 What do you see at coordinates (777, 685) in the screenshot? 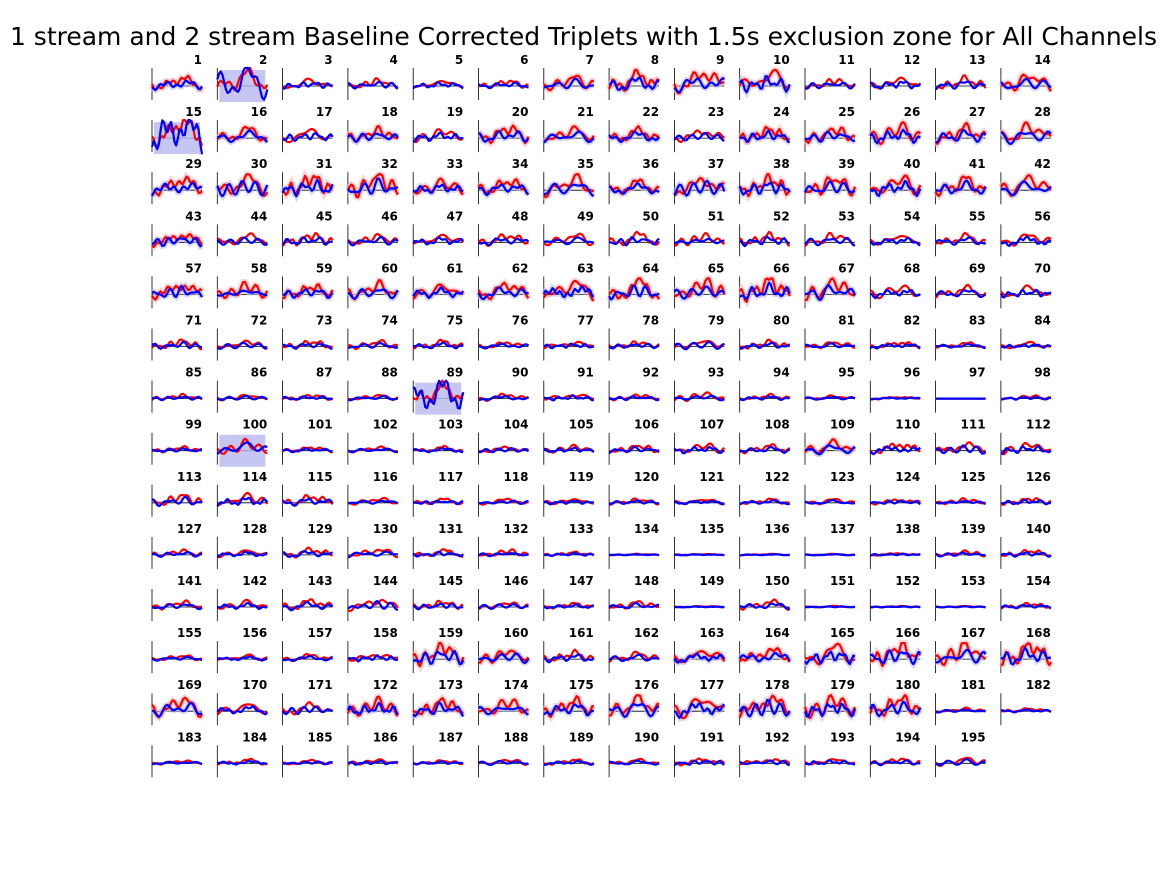
I see `channel-label: 178` at bounding box center [777, 685].